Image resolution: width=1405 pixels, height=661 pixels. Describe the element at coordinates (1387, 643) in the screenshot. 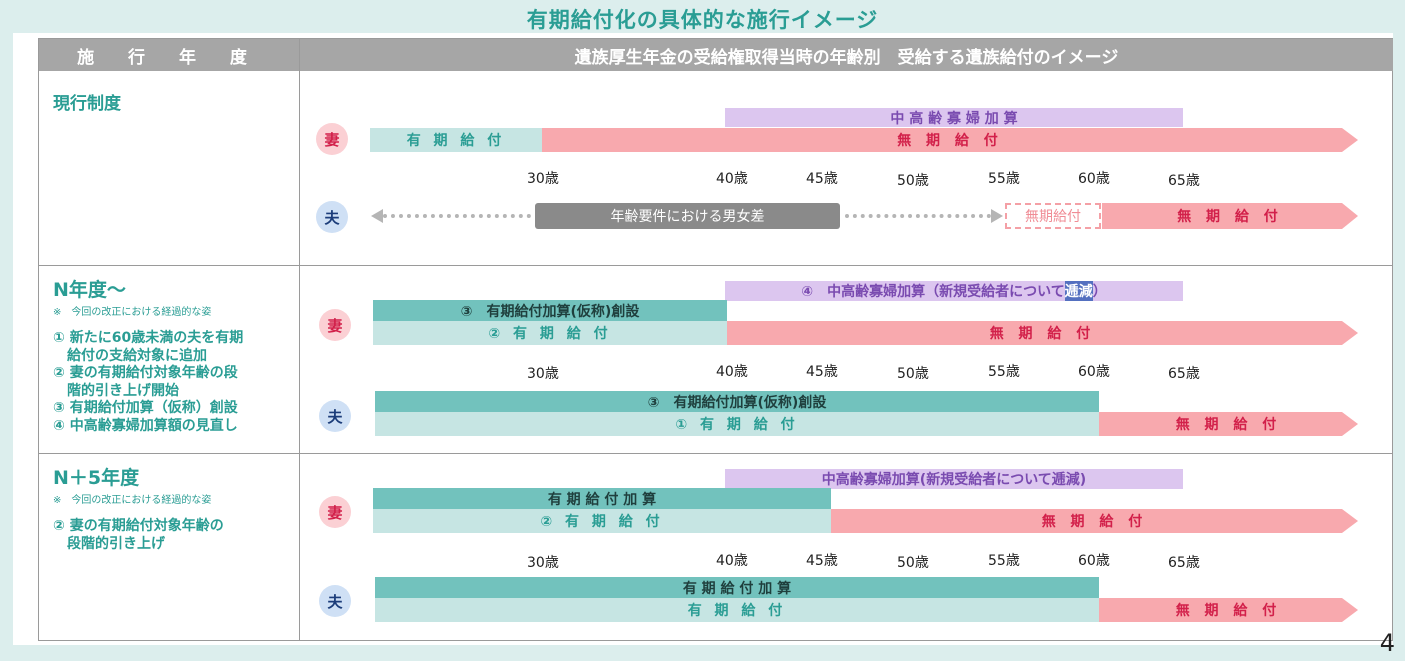

I see `page-number: 4` at that location.